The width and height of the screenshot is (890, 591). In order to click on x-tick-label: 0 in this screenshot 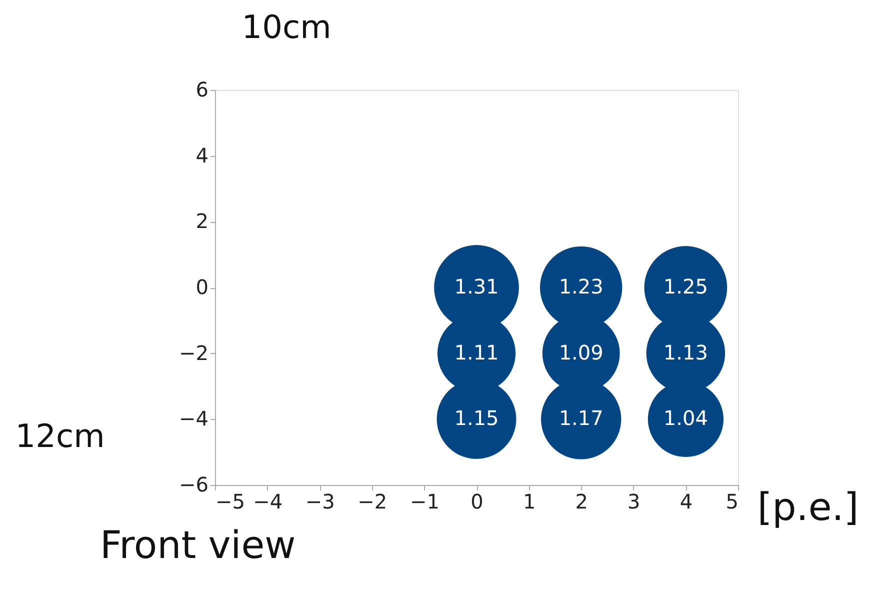, I will do `click(477, 502)`.